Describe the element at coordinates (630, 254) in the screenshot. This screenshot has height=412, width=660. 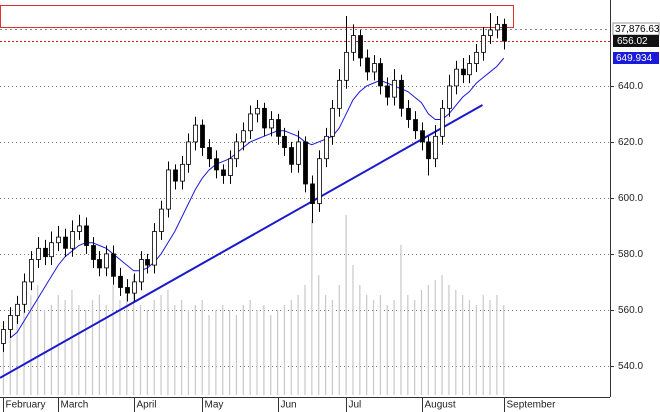
I see `y-tick-label: 580.0` at that location.